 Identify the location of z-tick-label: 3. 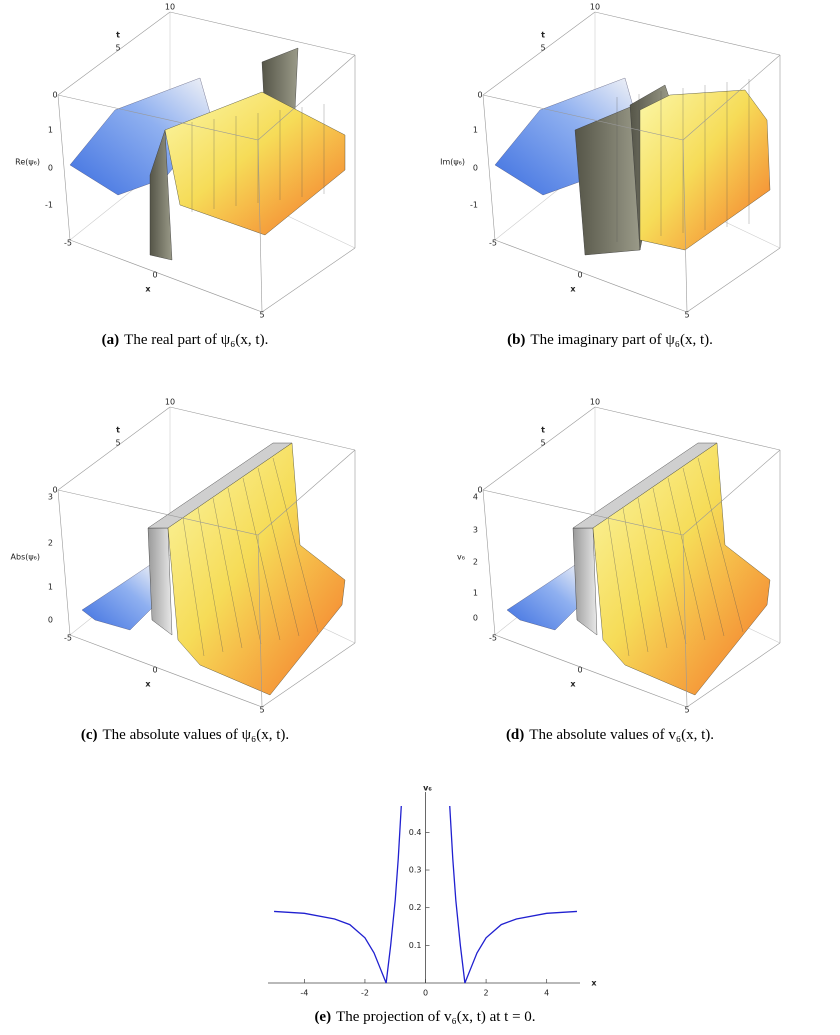
(50, 497).